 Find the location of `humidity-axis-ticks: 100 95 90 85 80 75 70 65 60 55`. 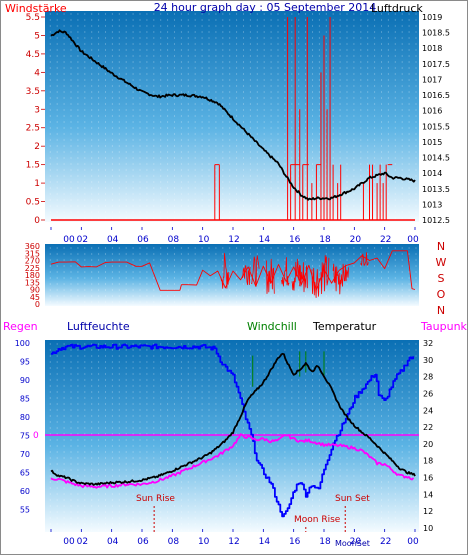

humidity-axis-ticks: 100 95 90 85 80 75 70 65 60 55 is located at coordinates (22, 427).